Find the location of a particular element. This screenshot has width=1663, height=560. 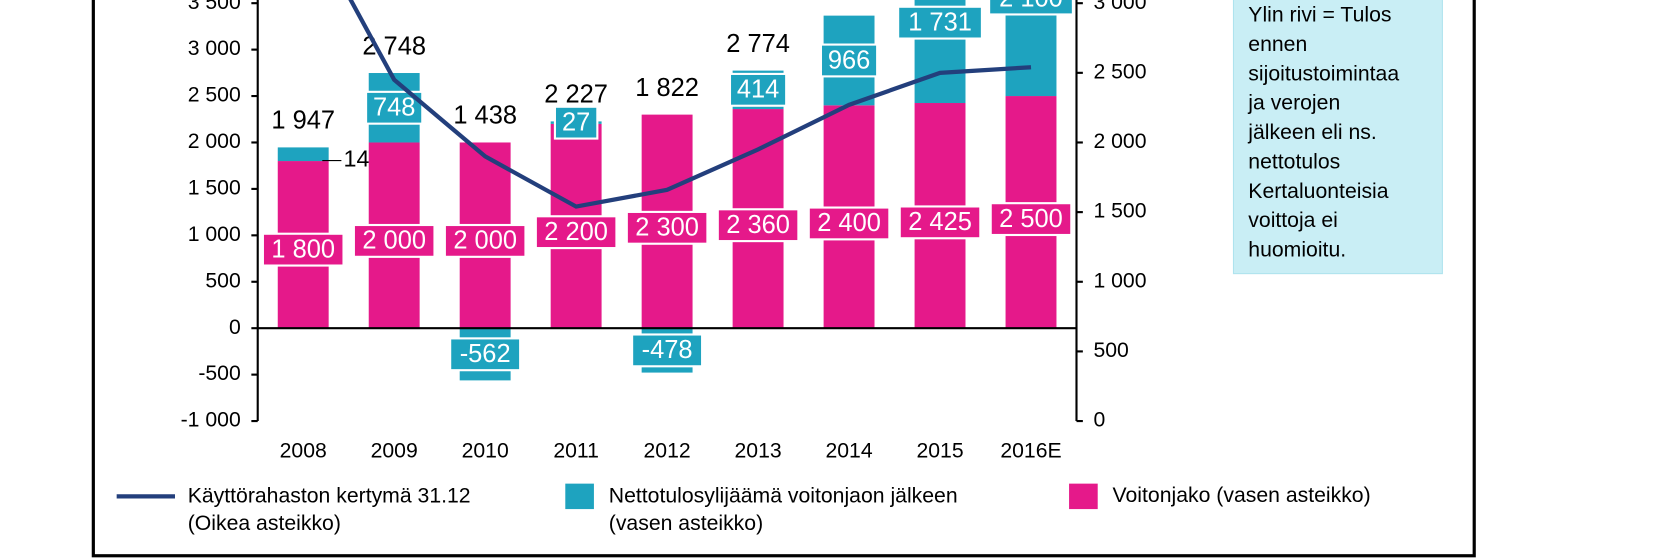

value-label: 966 is located at coordinates (849, 60).